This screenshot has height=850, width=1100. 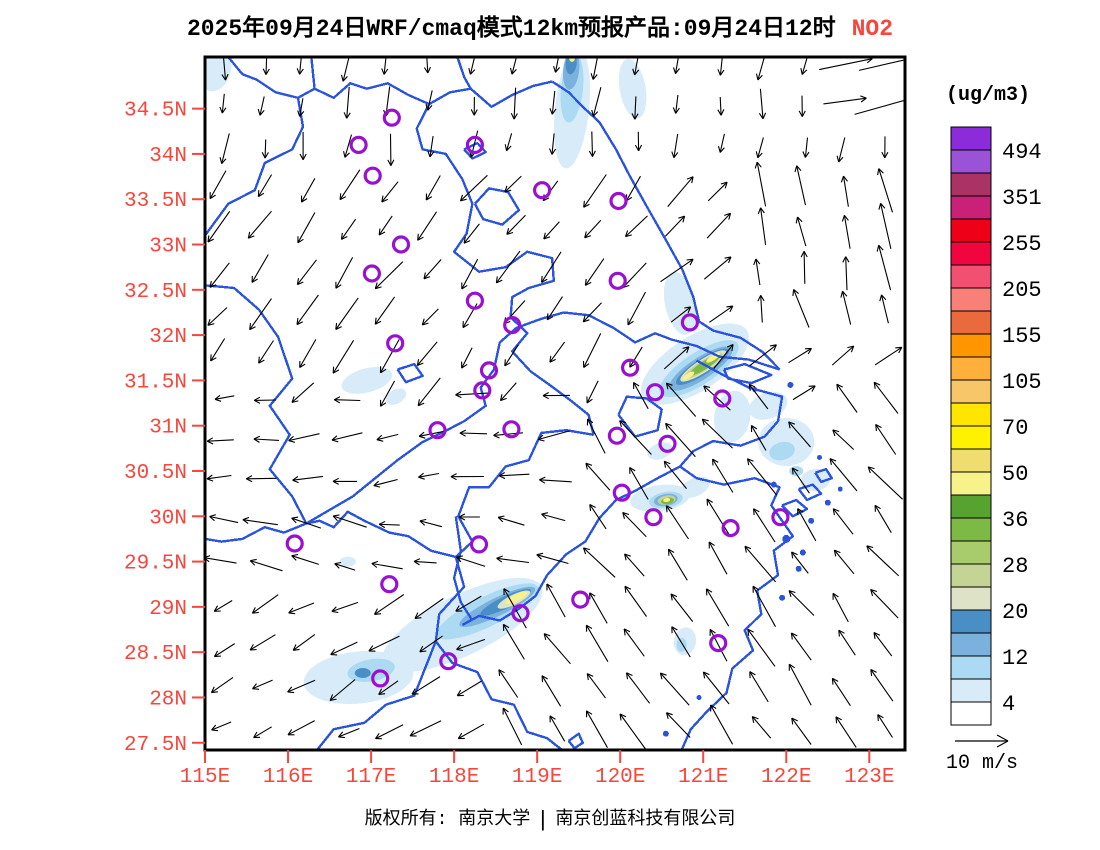 What do you see at coordinates (371, 777) in the screenshot?
I see `lon-tick-label: 117E` at bounding box center [371, 777].